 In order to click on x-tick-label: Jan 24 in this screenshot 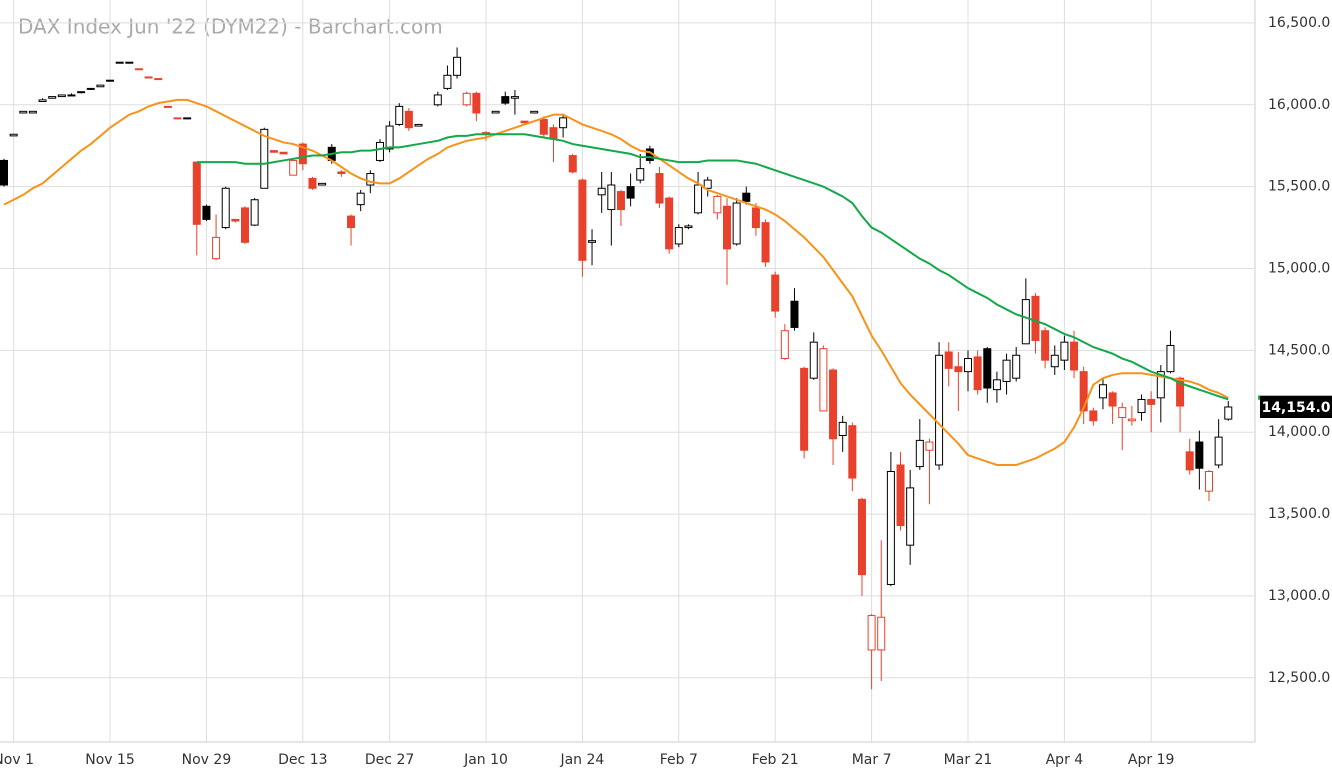, I will do `click(581, 760)`.